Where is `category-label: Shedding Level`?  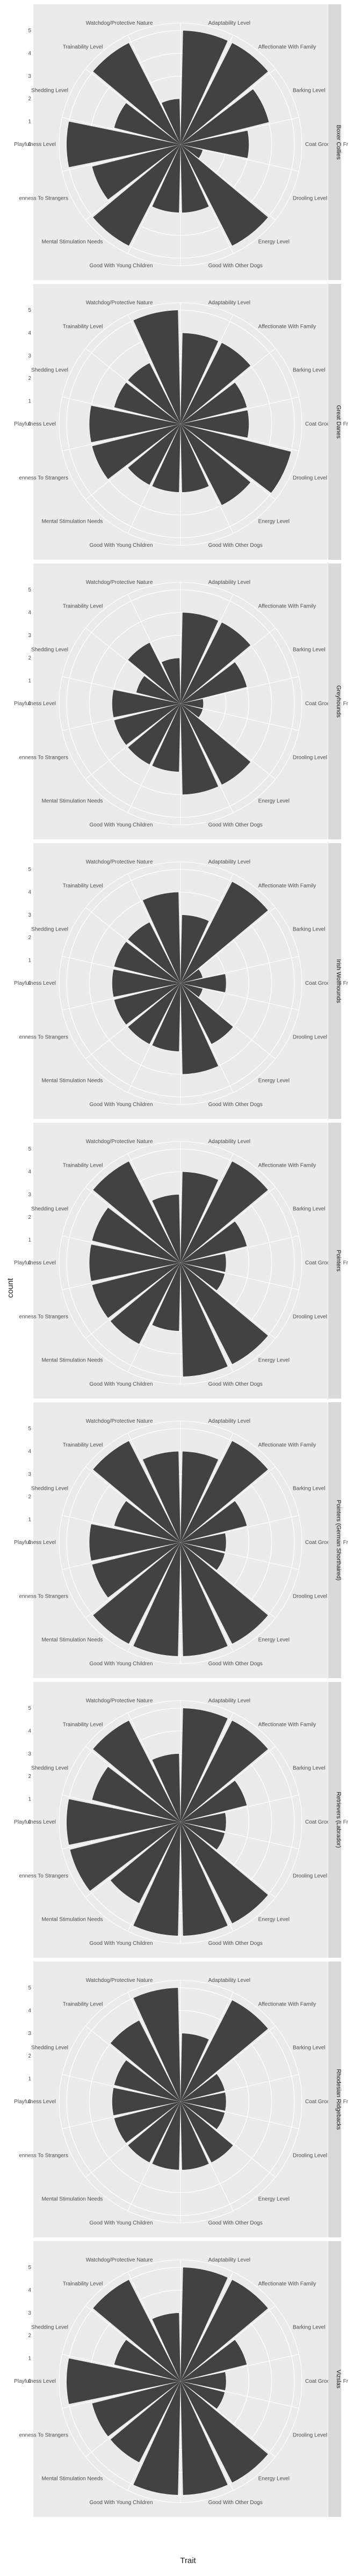 category-label: Shedding Level is located at coordinates (49, 650).